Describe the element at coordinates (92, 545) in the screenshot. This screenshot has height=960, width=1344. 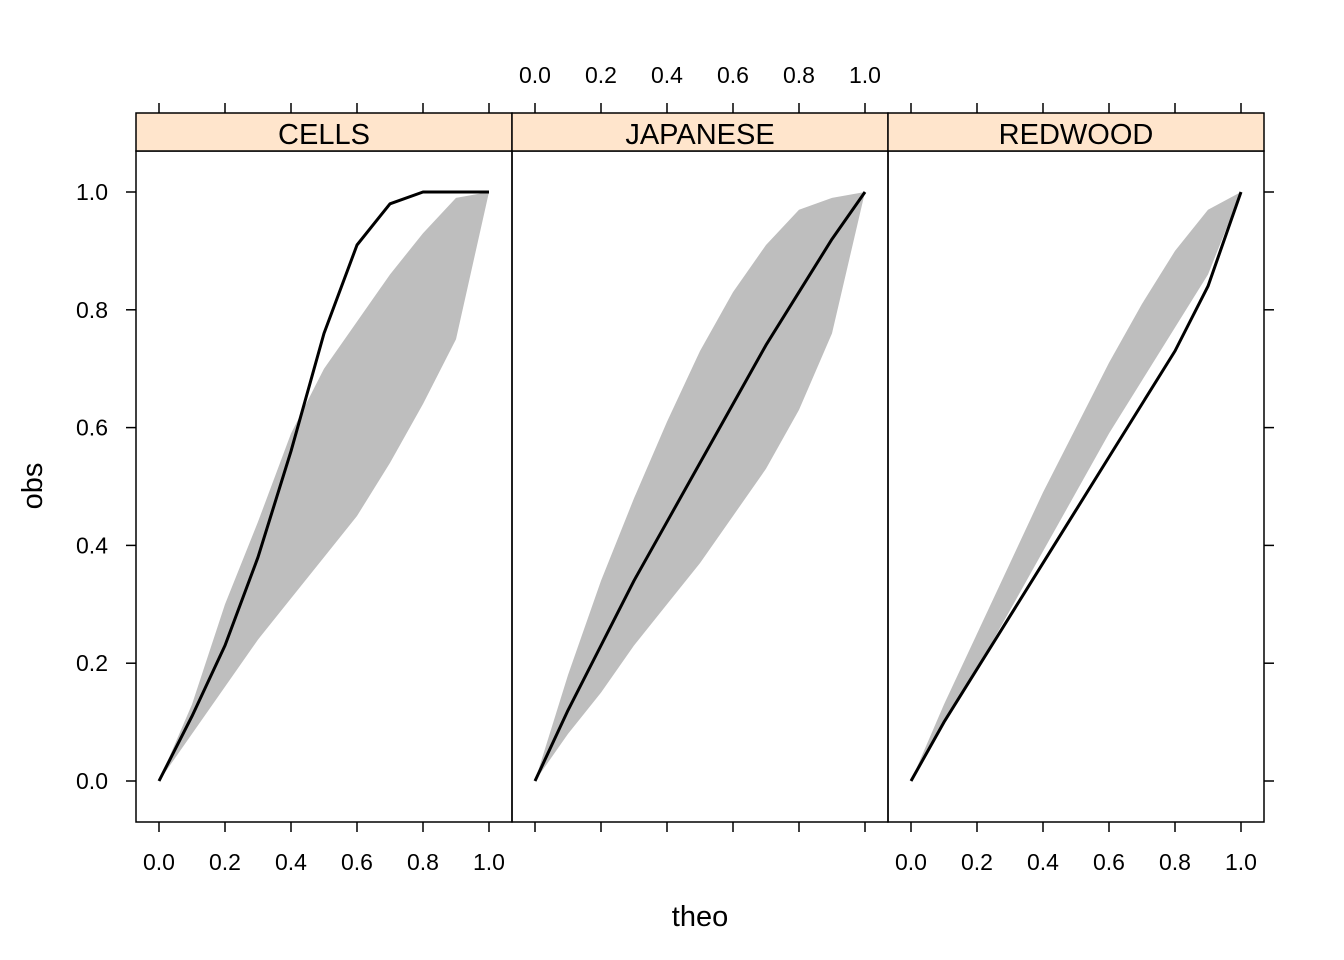
I see `y-tick-label: 0.4` at that location.